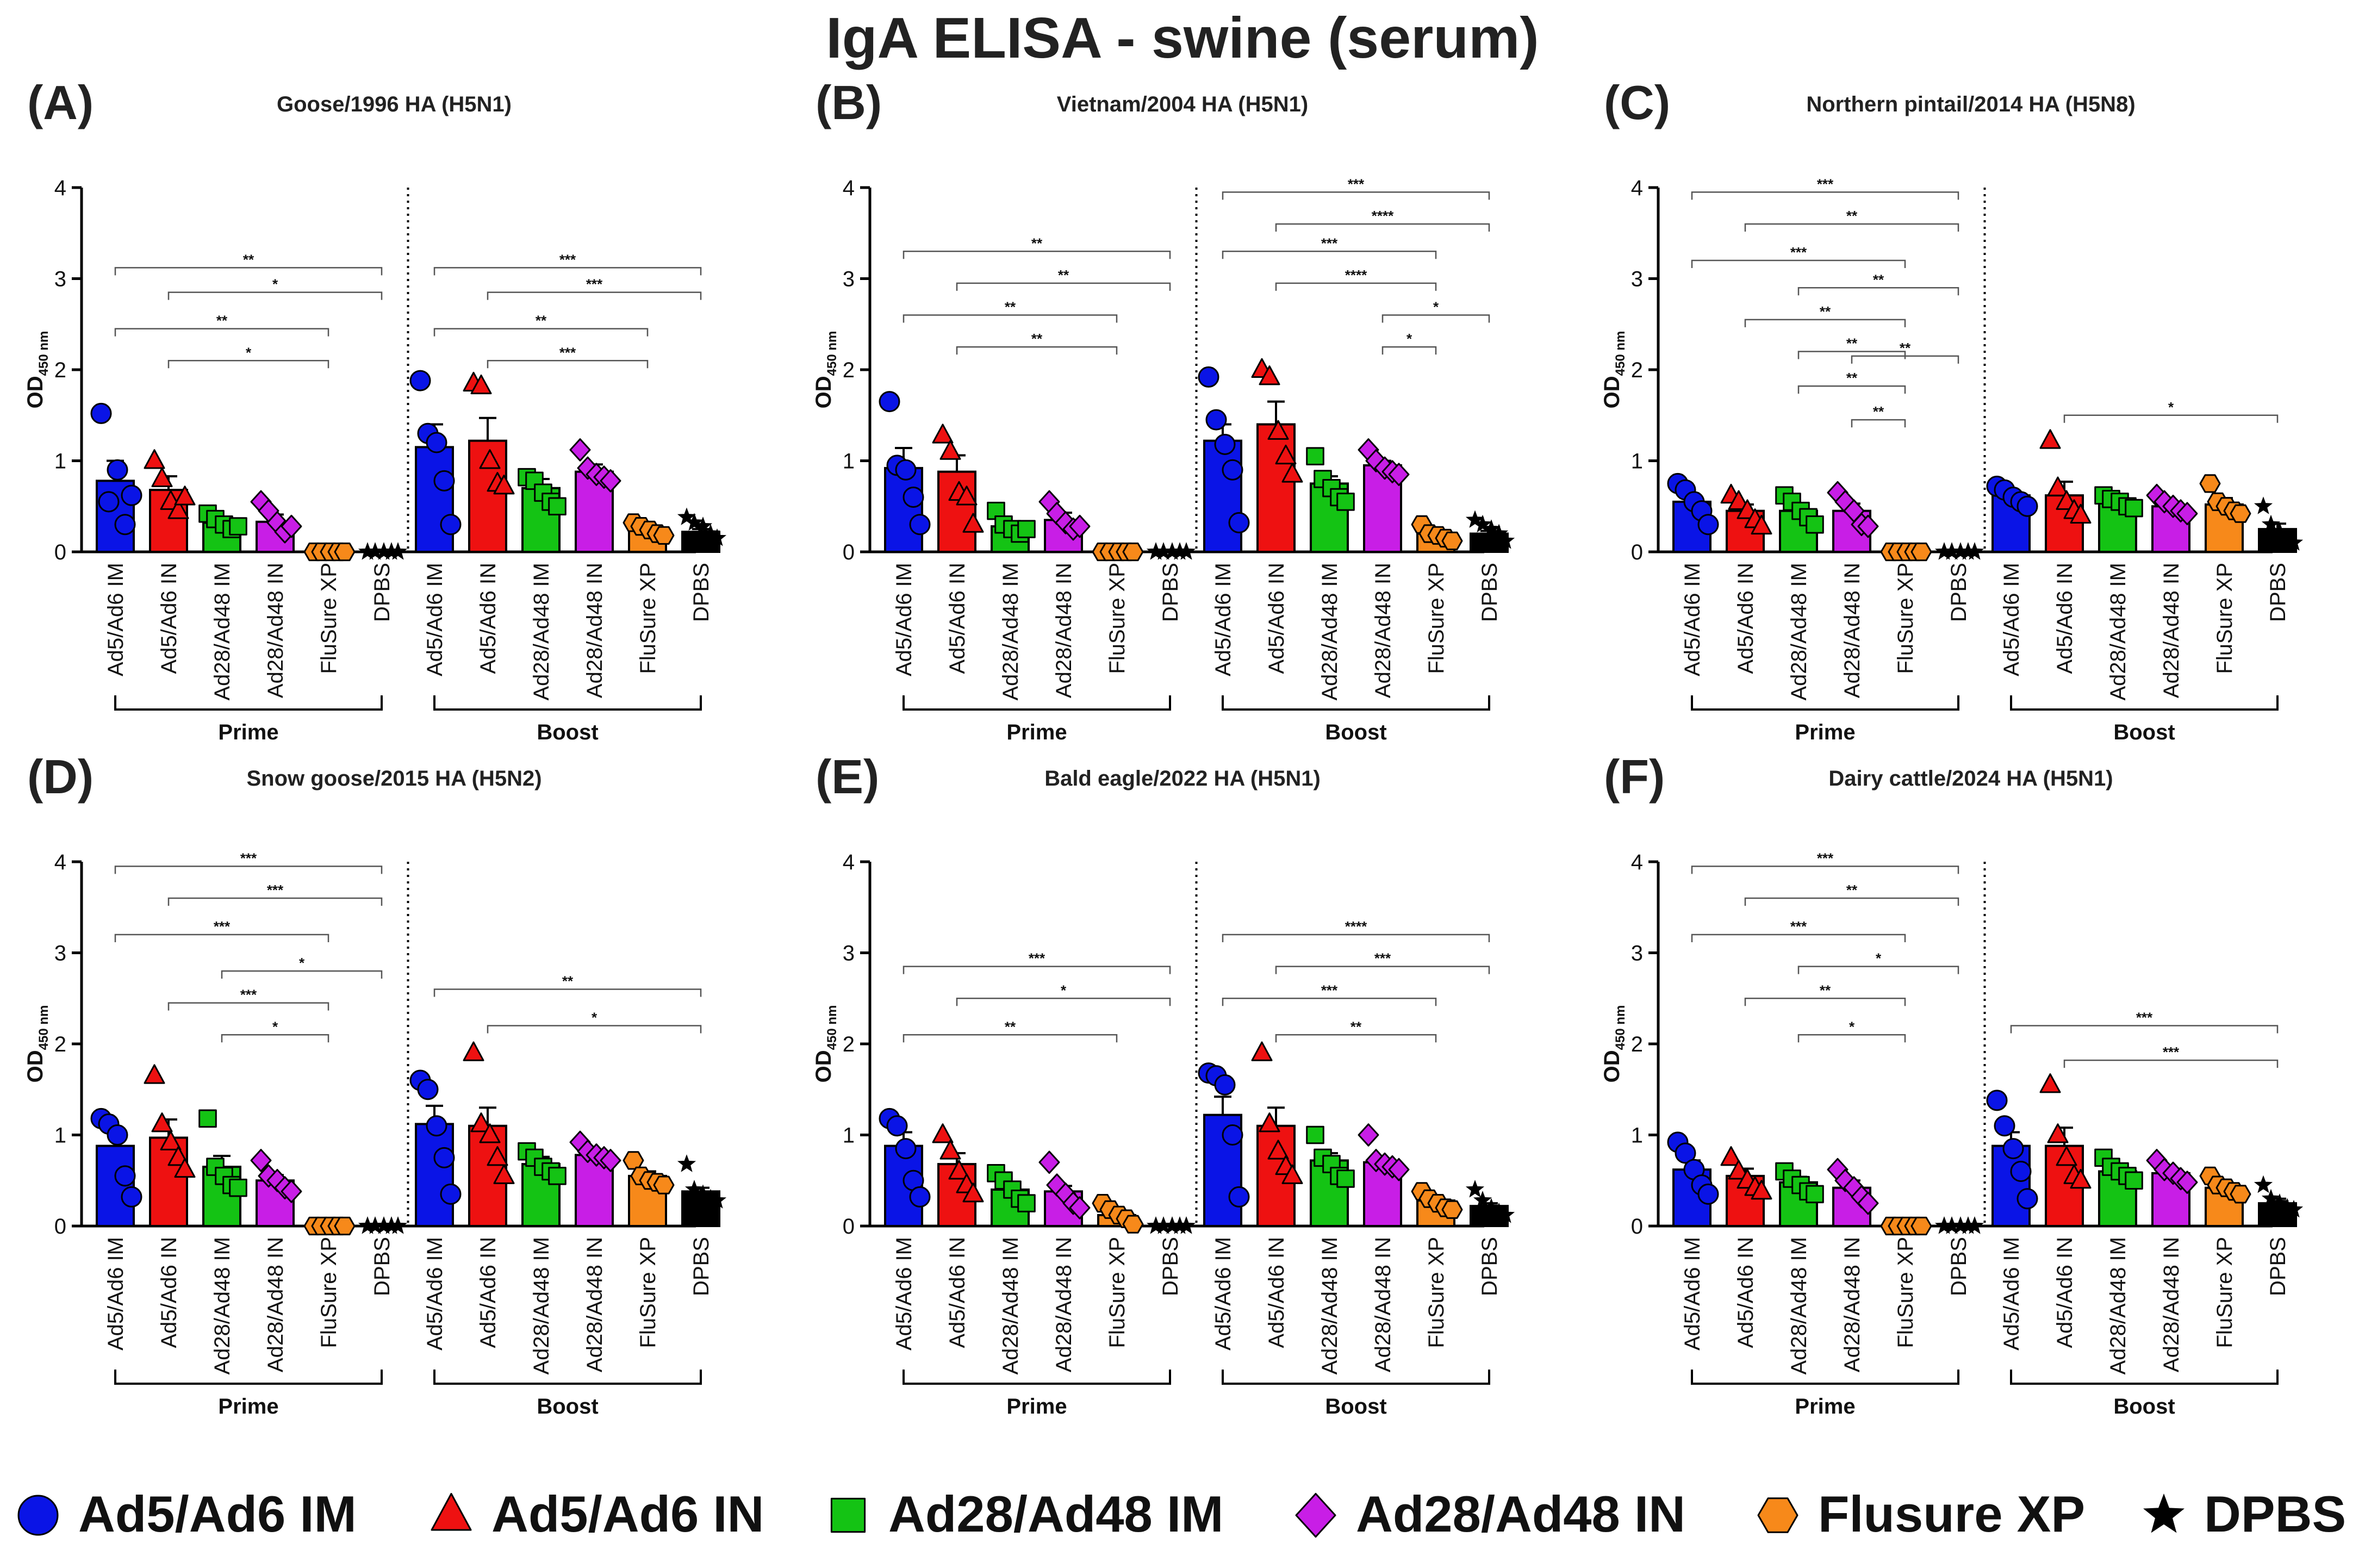  I want to click on hexagon-marker-icon, so click(1777, 1515).